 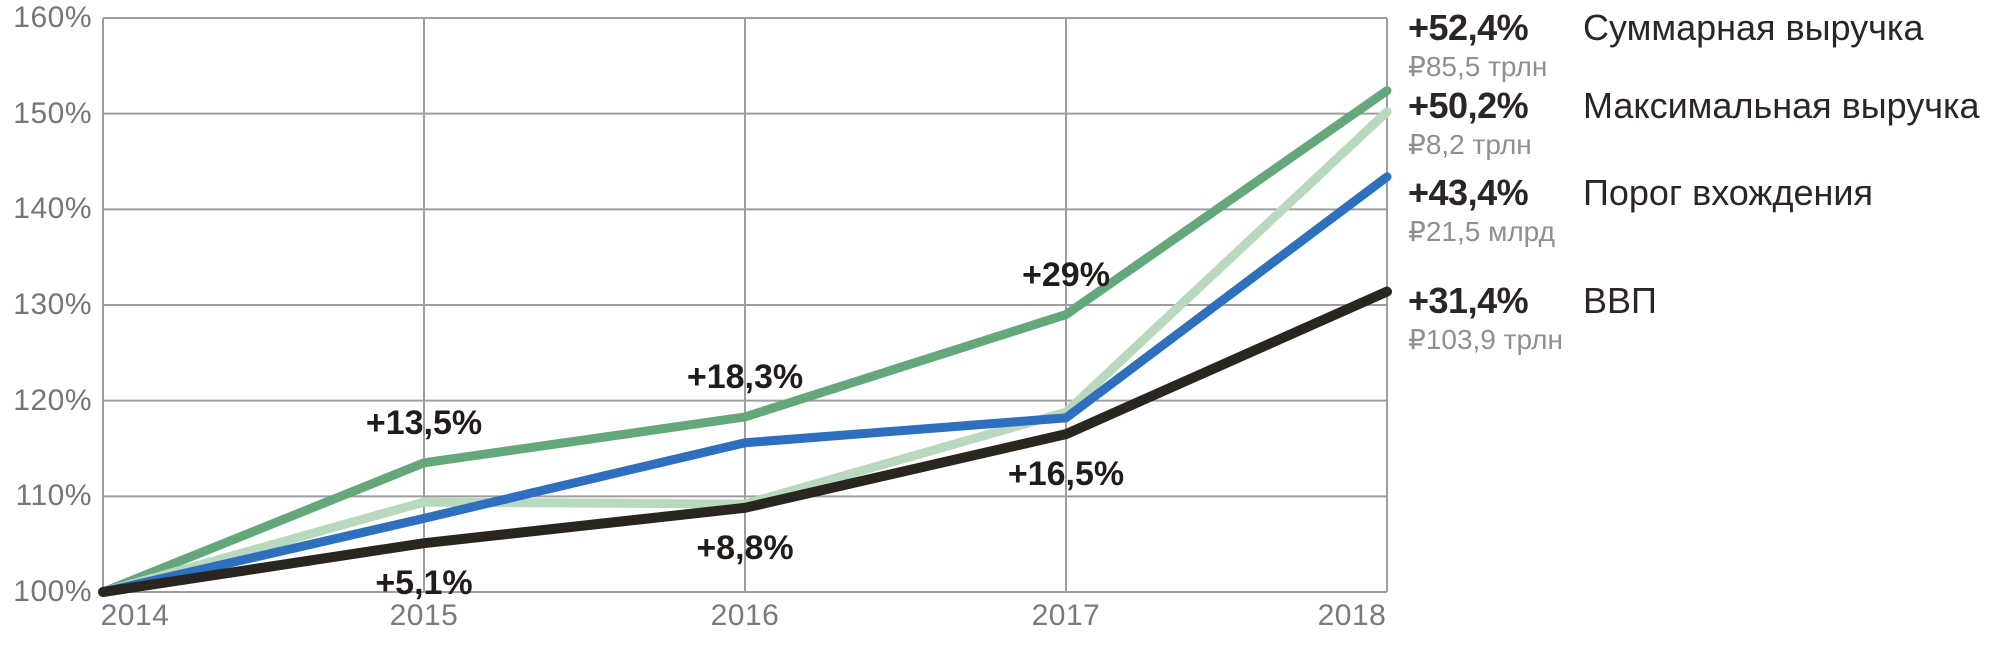 I want to click on legend-row: +43,4% Порог вхождения ₽21,5 млрд, so click(x=1708, y=210).